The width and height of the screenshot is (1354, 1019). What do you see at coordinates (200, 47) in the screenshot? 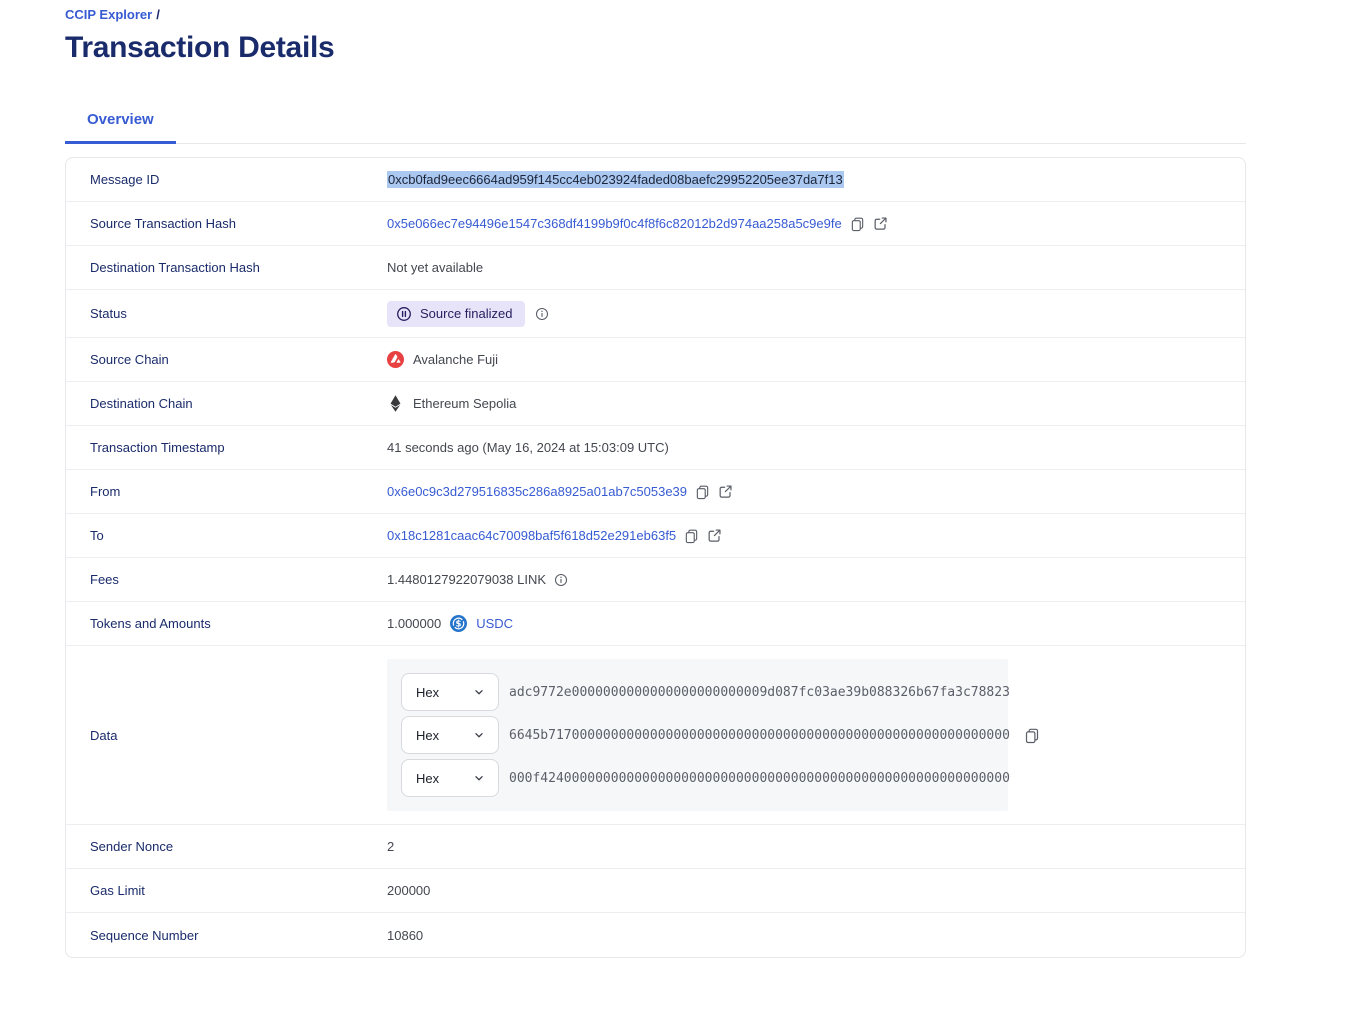
I see `page-title: Transaction Details` at bounding box center [200, 47].